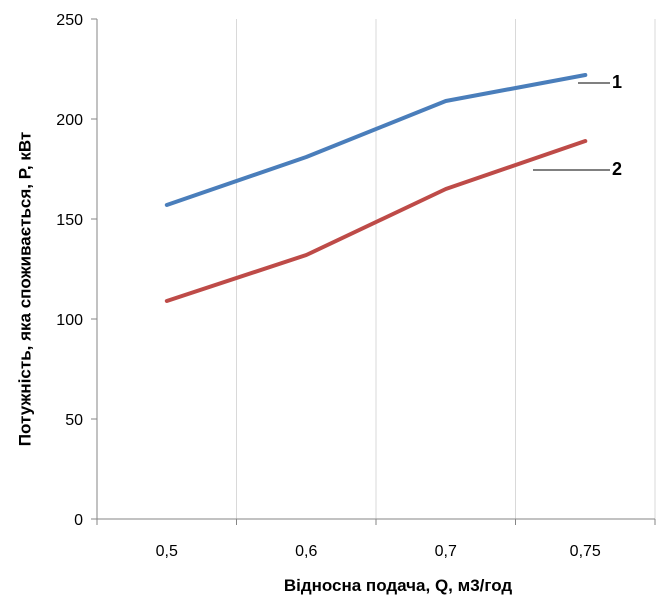 Image resolution: width=661 pixels, height=600 pixels. What do you see at coordinates (306, 551) in the screenshot?
I see `x-tick-label: 0,6` at bounding box center [306, 551].